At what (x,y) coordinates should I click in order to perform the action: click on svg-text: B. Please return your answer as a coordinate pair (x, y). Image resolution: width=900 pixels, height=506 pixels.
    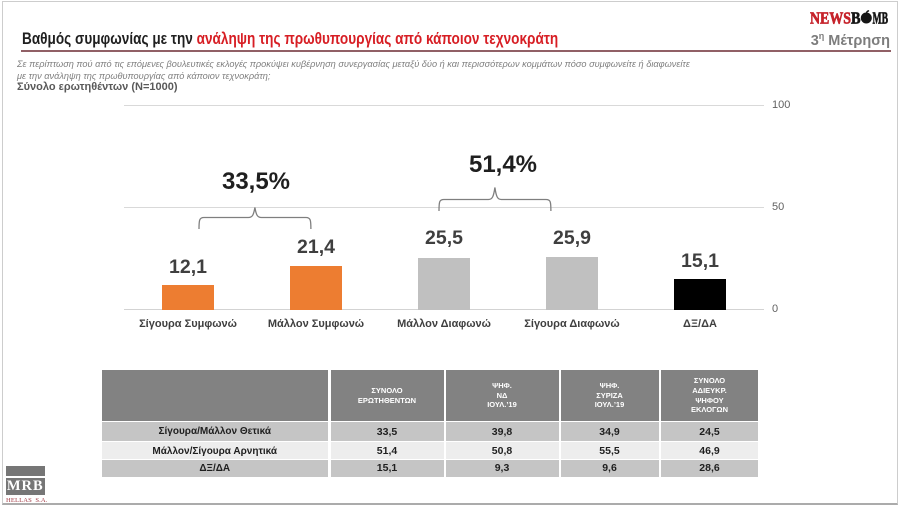
    Looking at the image, I should click on (856, 18).